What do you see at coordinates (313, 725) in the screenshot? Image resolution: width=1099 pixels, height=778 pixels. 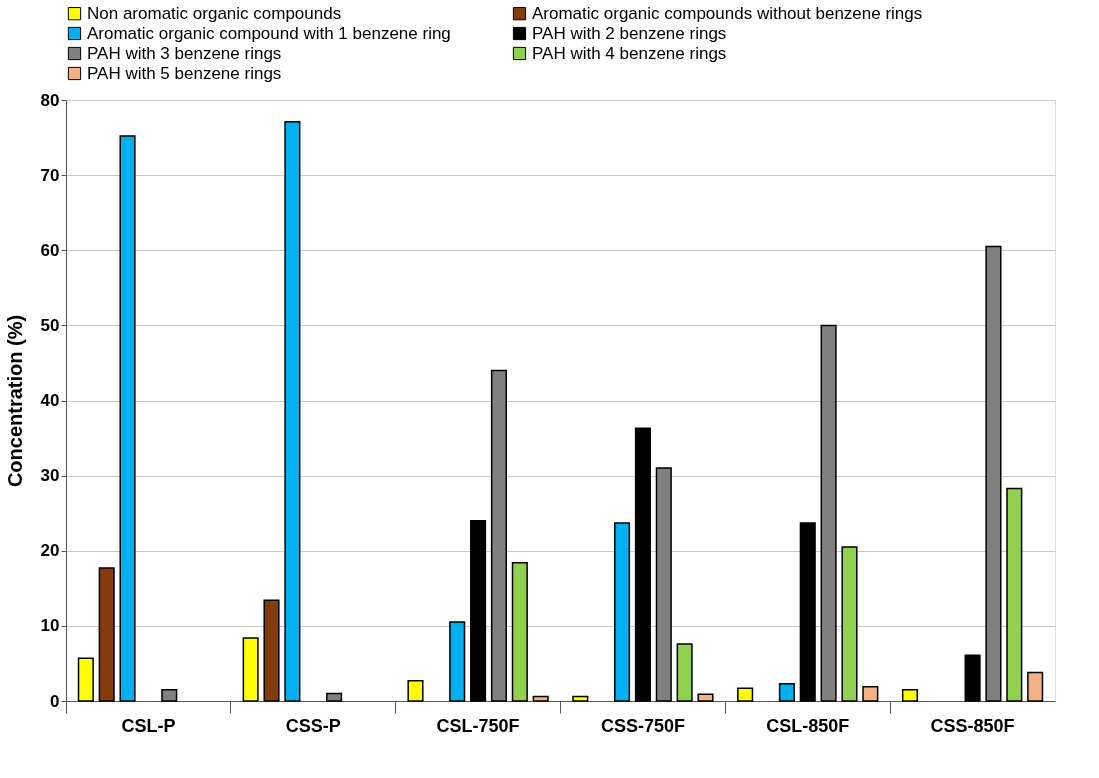 I see `x-tick-label: CSS-P` at bounding box center [313, 725].